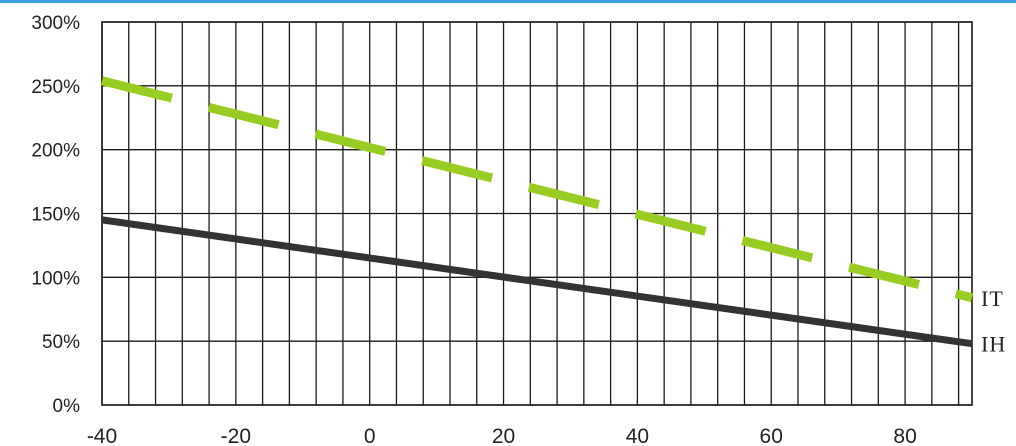 Image resolution: width=1016 pixels, height=446 pixels. What do you see at coordinates (771, 435) in the screenshot?
I see `x-tick-label: 60` at bounding box center [771, 435].